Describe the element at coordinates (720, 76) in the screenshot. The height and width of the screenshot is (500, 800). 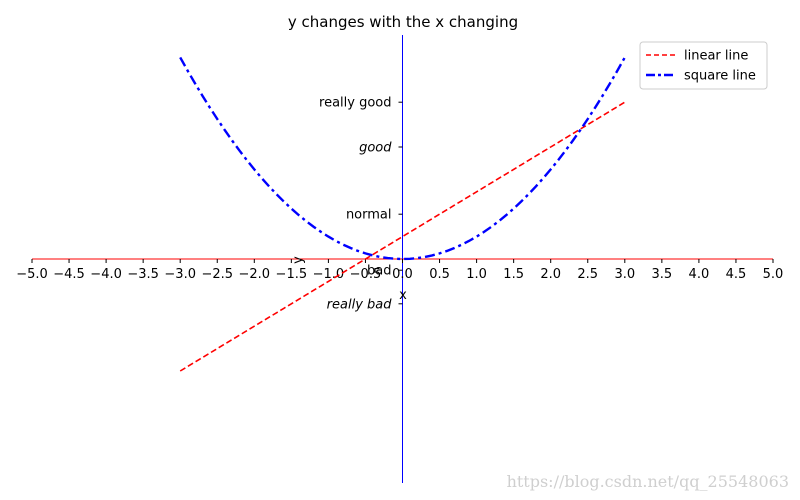
I see `legend-label-square-line: square line` at that location.